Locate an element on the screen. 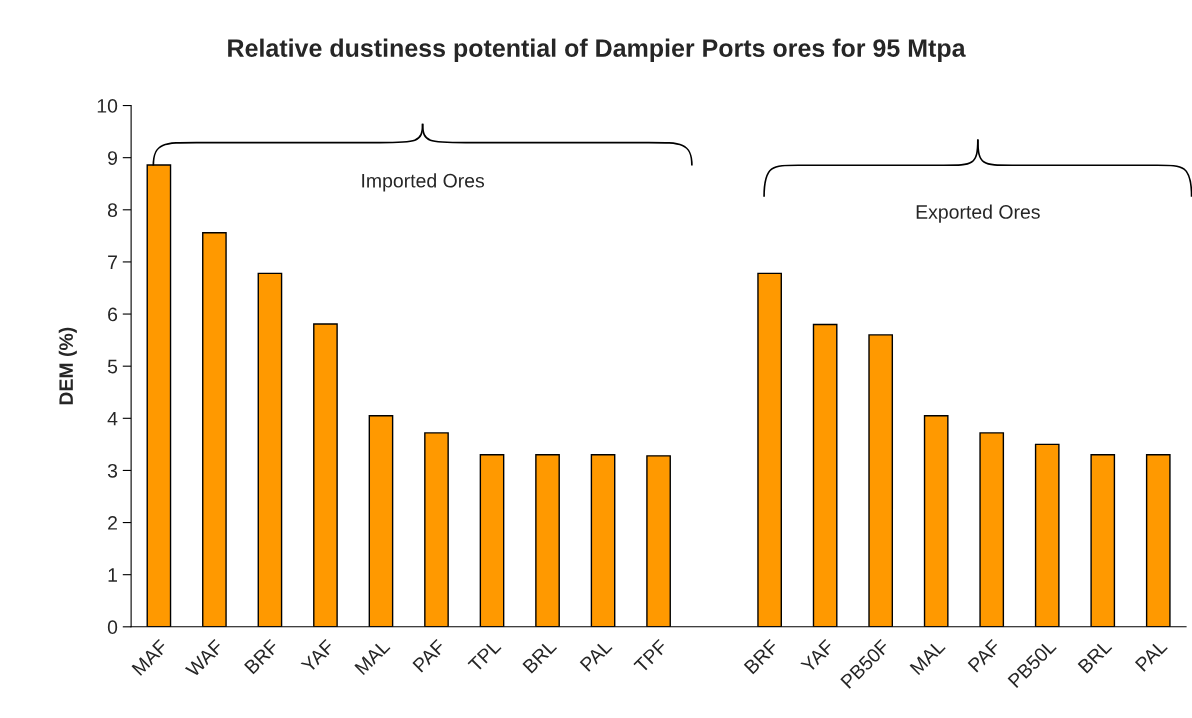 The width and height of the screenshot is (1192, 718). y-tick-label: 6 is located at coordinates (113, 314).